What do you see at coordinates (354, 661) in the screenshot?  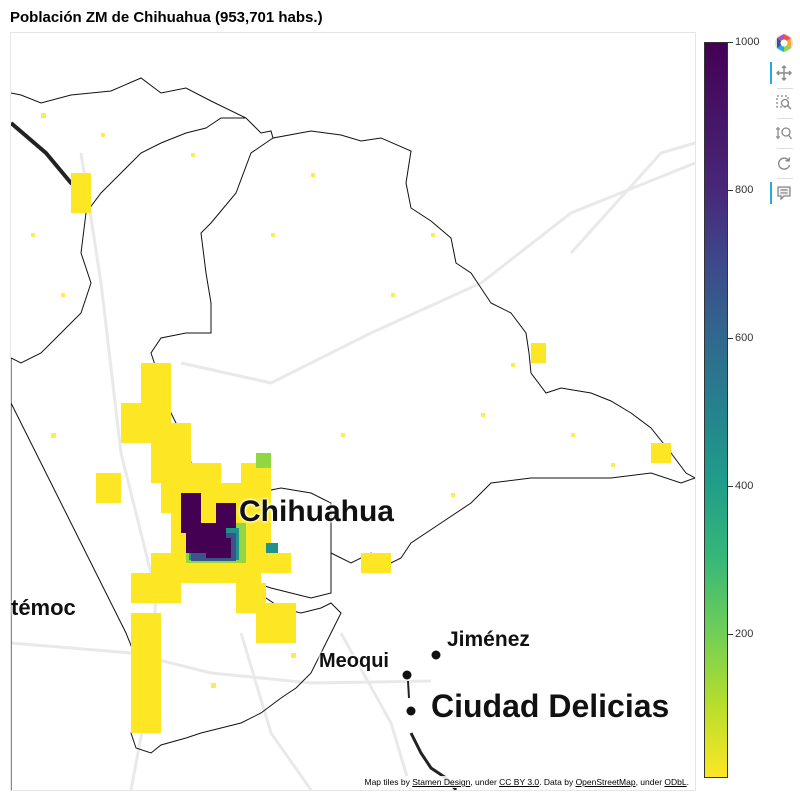 I see `label-meoqui: Meoqui` at bounding box center [354, 661].